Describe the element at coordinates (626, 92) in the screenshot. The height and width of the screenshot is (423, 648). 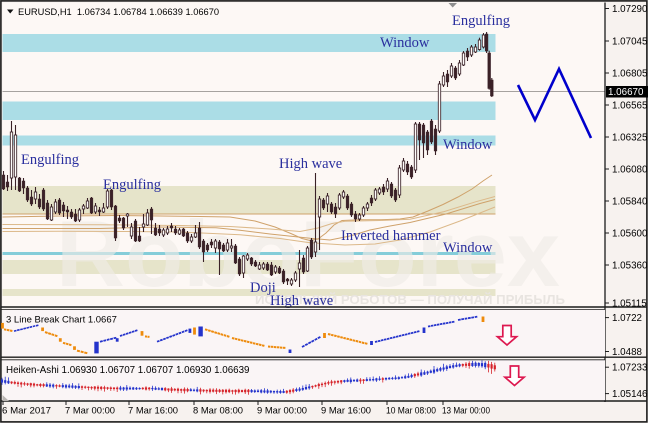
I see `svg-text: 1.06670` at that location.